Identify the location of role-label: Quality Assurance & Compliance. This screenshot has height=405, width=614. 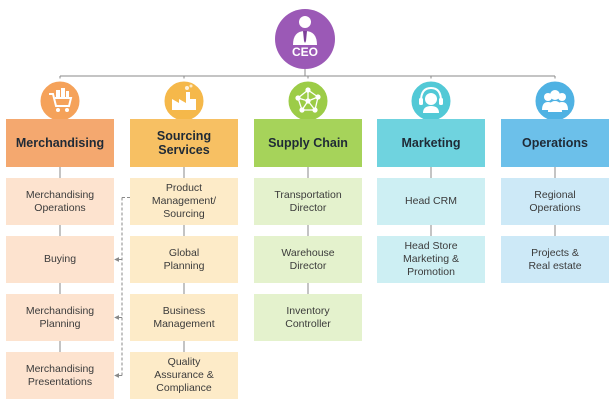
(184, 375).